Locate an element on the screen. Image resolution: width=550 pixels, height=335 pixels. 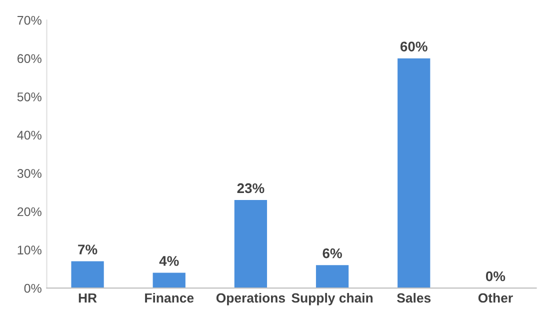
data-label: 60% is located at coordinates (414, 47).